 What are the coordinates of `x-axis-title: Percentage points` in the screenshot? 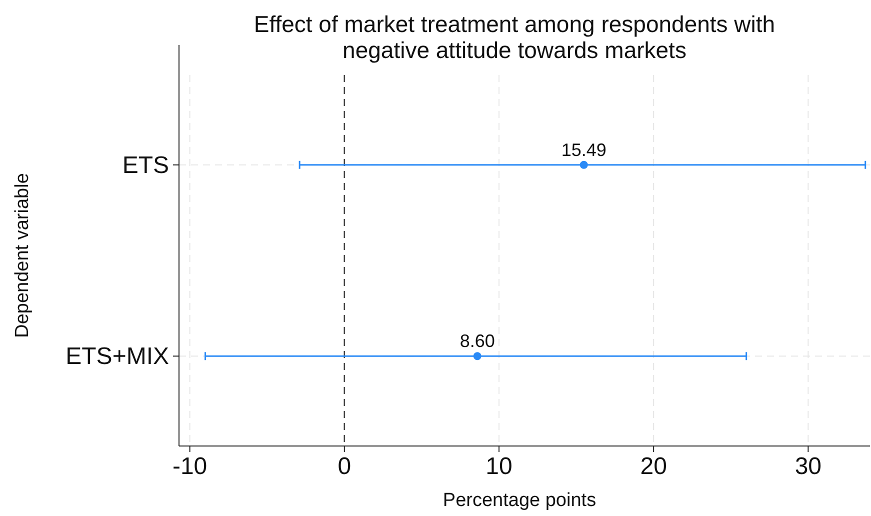 It's located at (519, 500).